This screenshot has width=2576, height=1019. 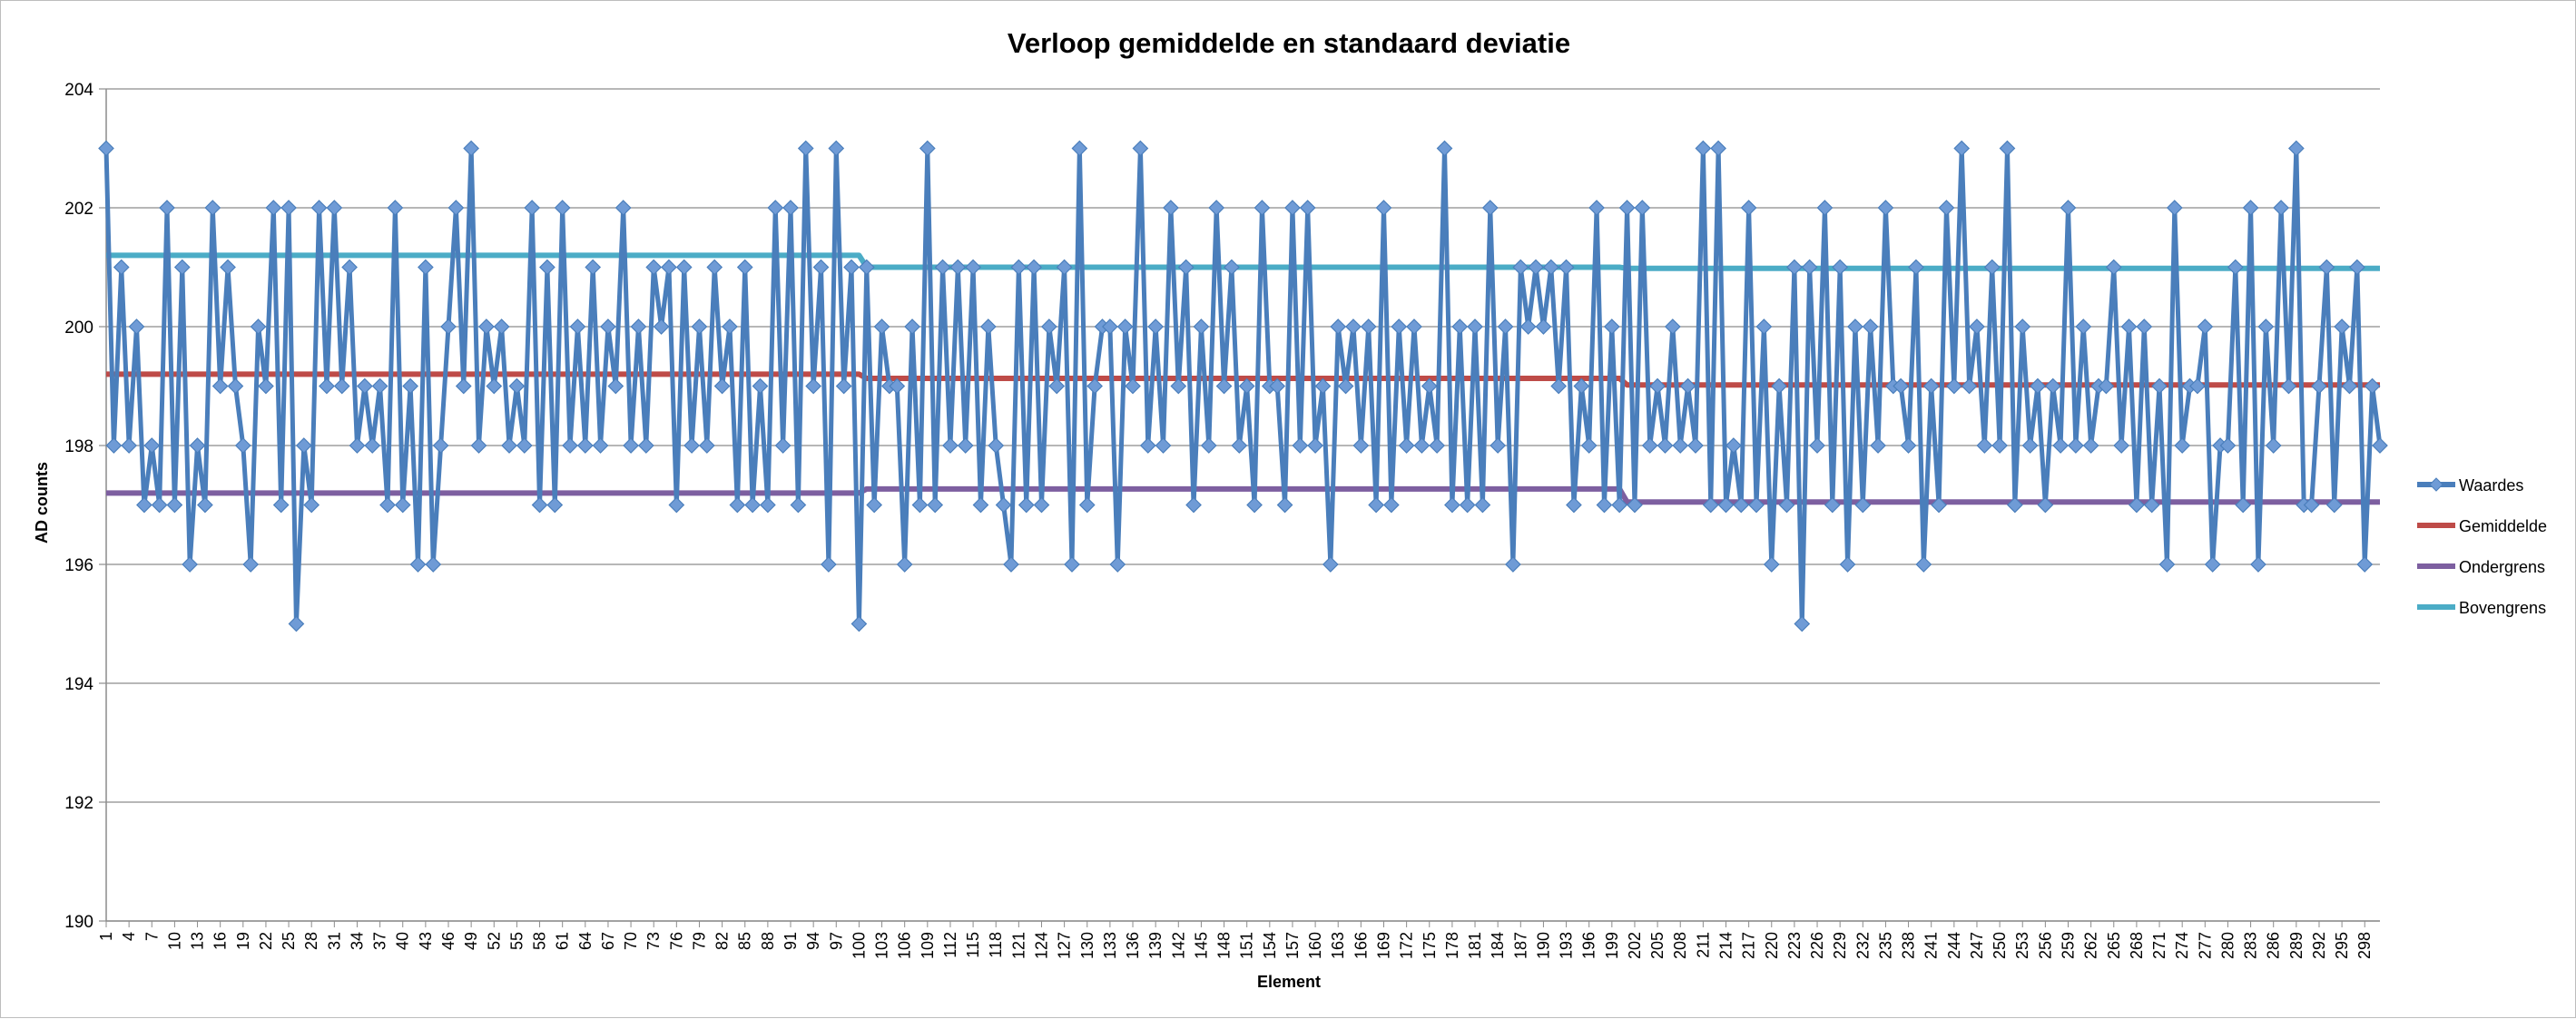 What do you see at coordinates (1703, 945) in the screenshot?
I see `x-tick-label: 211` at bounding box center [1703, 945].